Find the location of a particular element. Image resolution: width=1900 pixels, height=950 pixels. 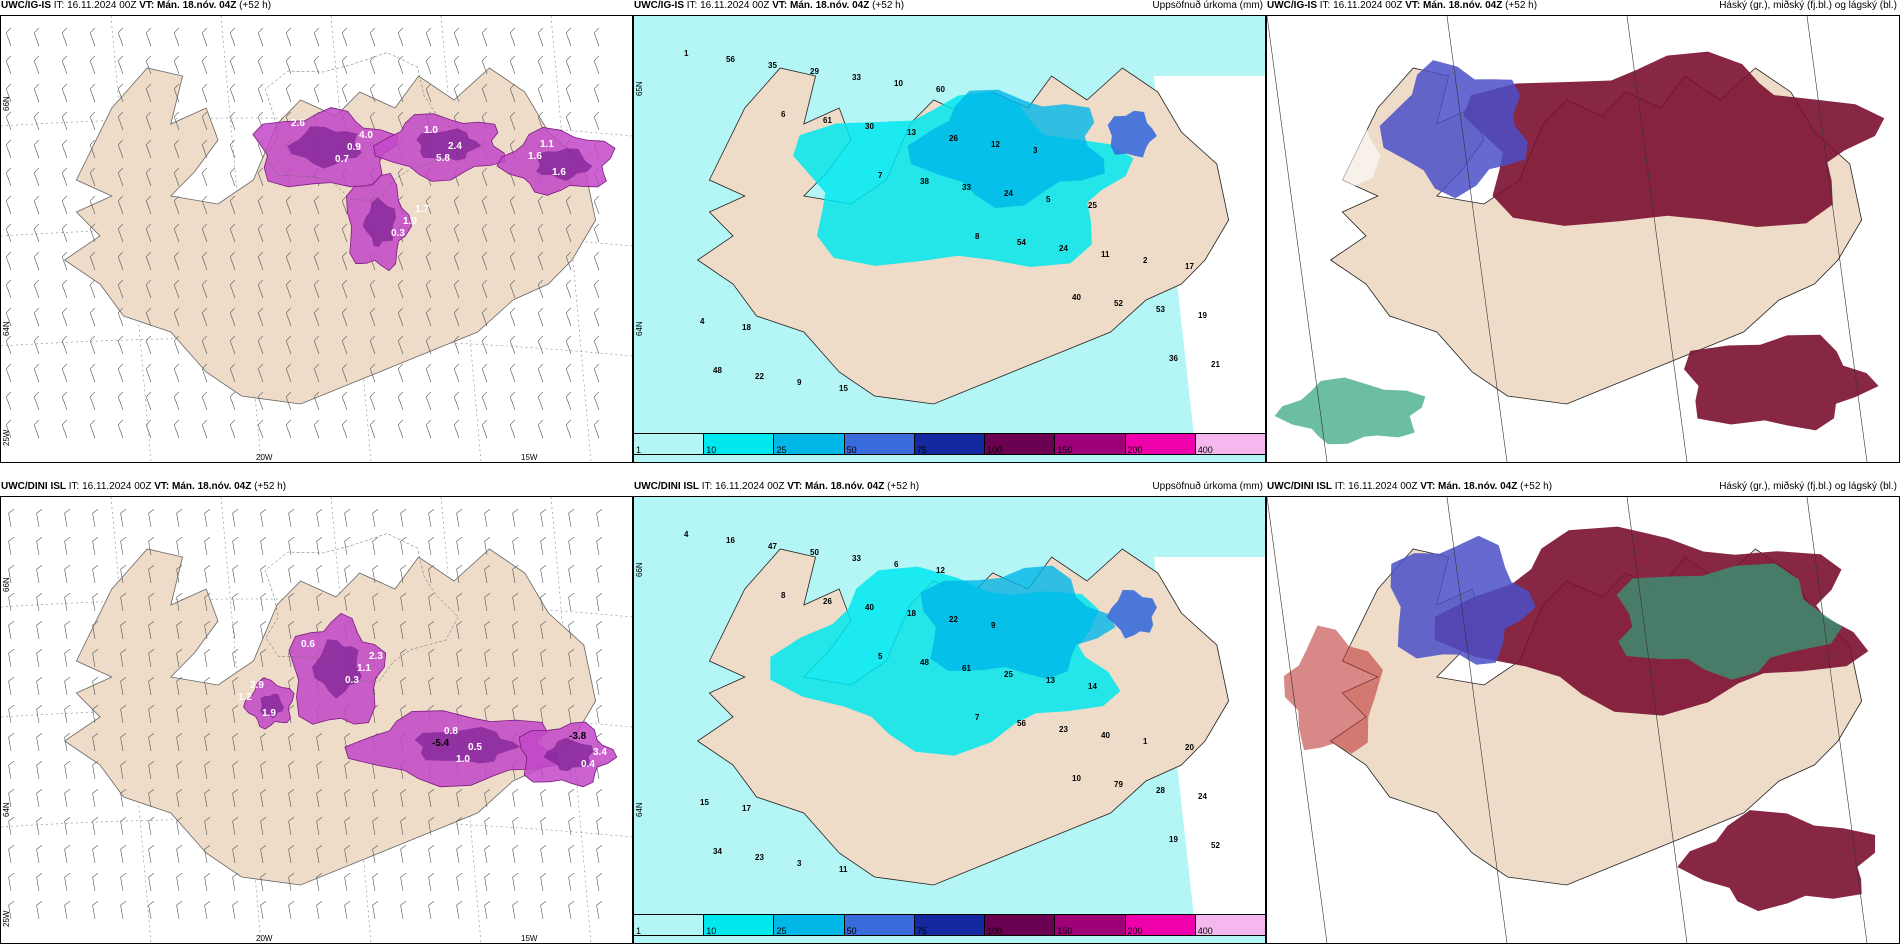

sector-line is located at coordinates (1477, 720).